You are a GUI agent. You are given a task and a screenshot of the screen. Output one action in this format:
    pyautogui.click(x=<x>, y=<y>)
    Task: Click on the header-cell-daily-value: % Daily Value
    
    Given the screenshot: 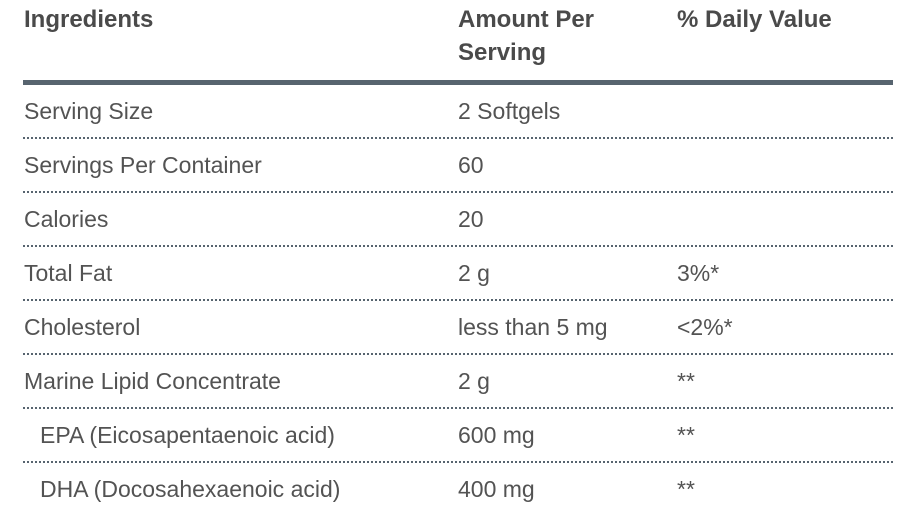 What is the action you would take?
    pyautogui.click(x=754, y=19)
    